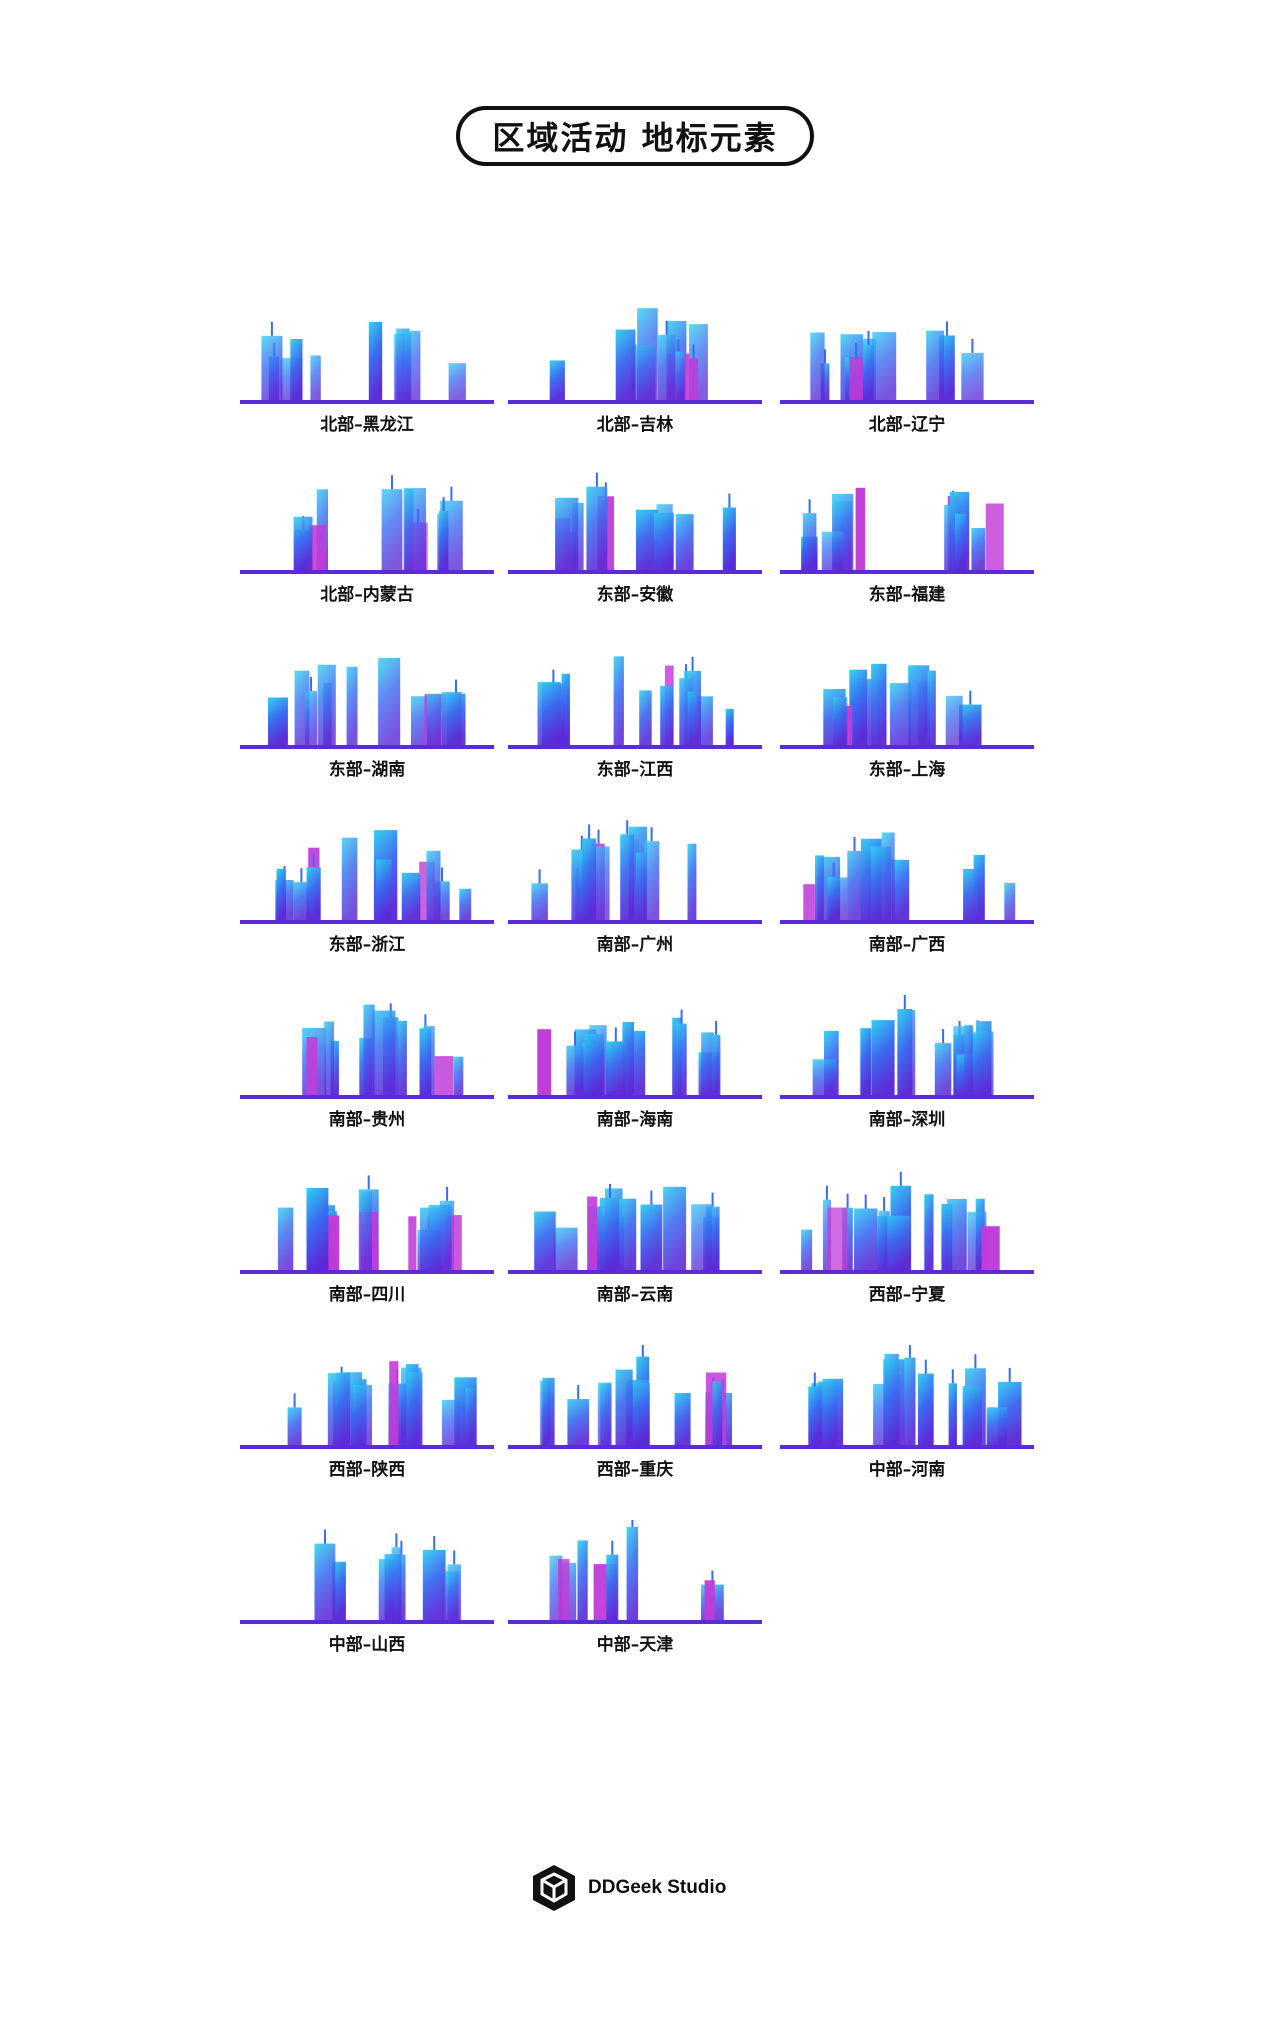  I want to click on landmark-card: 东部–湖南, so click(367, 715).